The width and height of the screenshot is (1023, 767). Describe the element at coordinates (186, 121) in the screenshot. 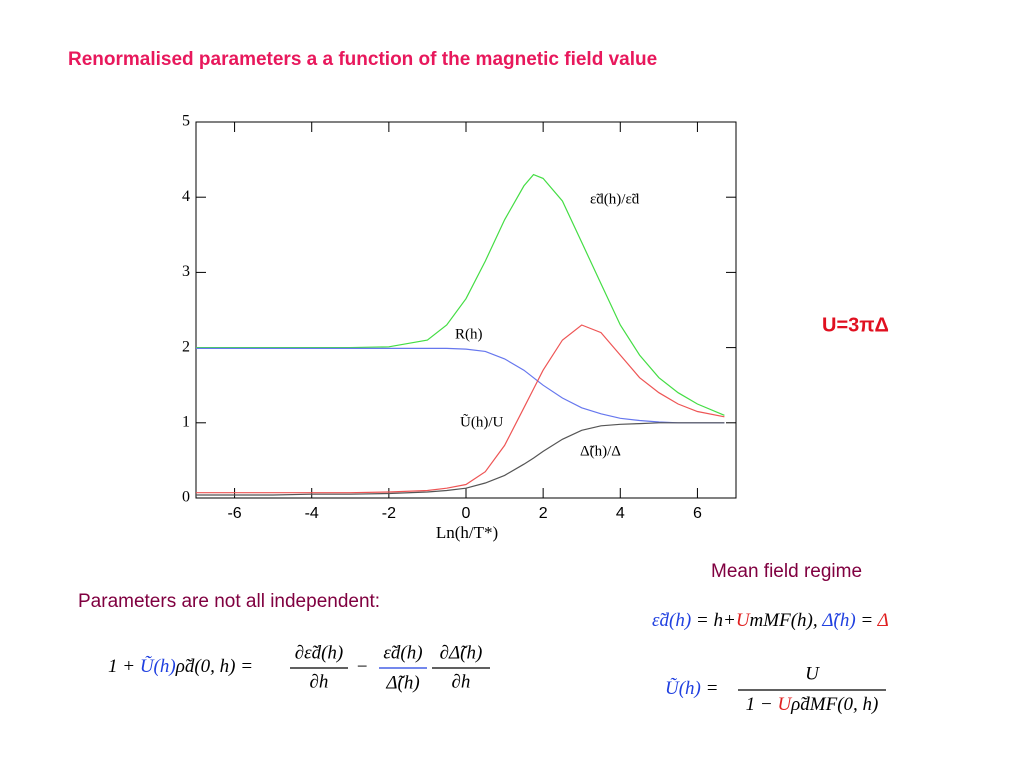

I see `y-tick-label: 5` at that location.